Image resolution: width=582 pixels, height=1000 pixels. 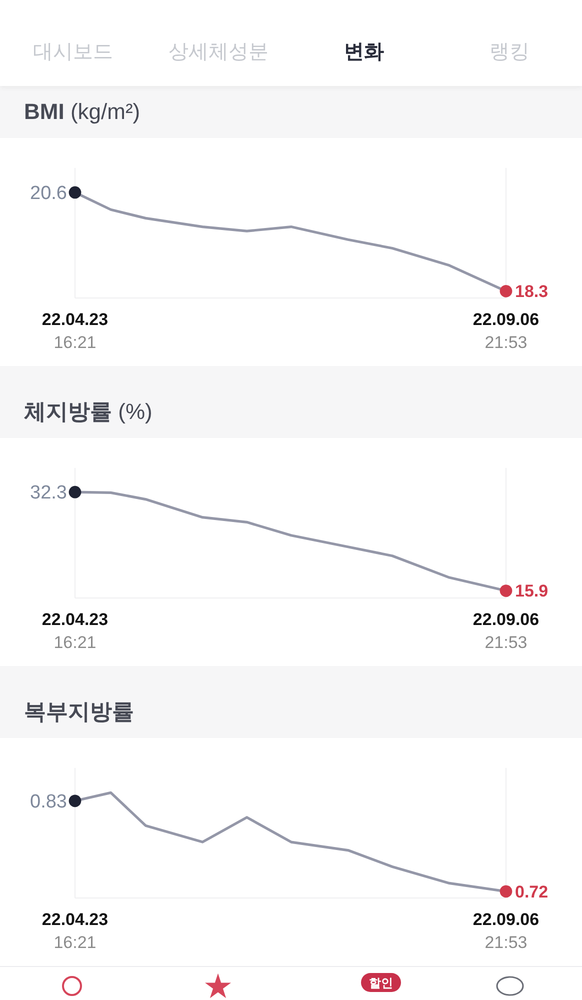 What do you see at coordinates (79, 711) in the screenshot?
I see `chart-title: 복부지방률` at bounding box center [79, 711].